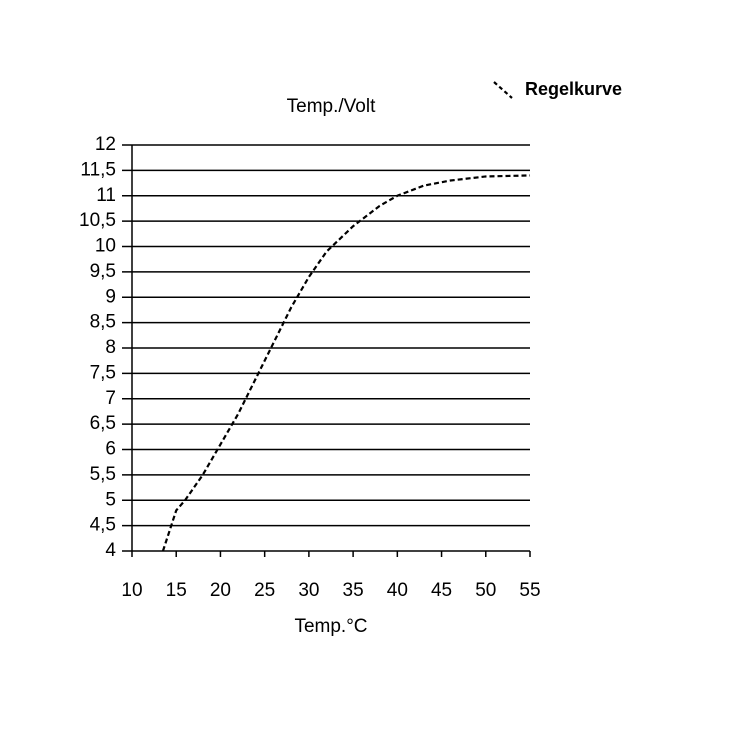  I want to click on y-tick-label: 6, so click(110, 449).